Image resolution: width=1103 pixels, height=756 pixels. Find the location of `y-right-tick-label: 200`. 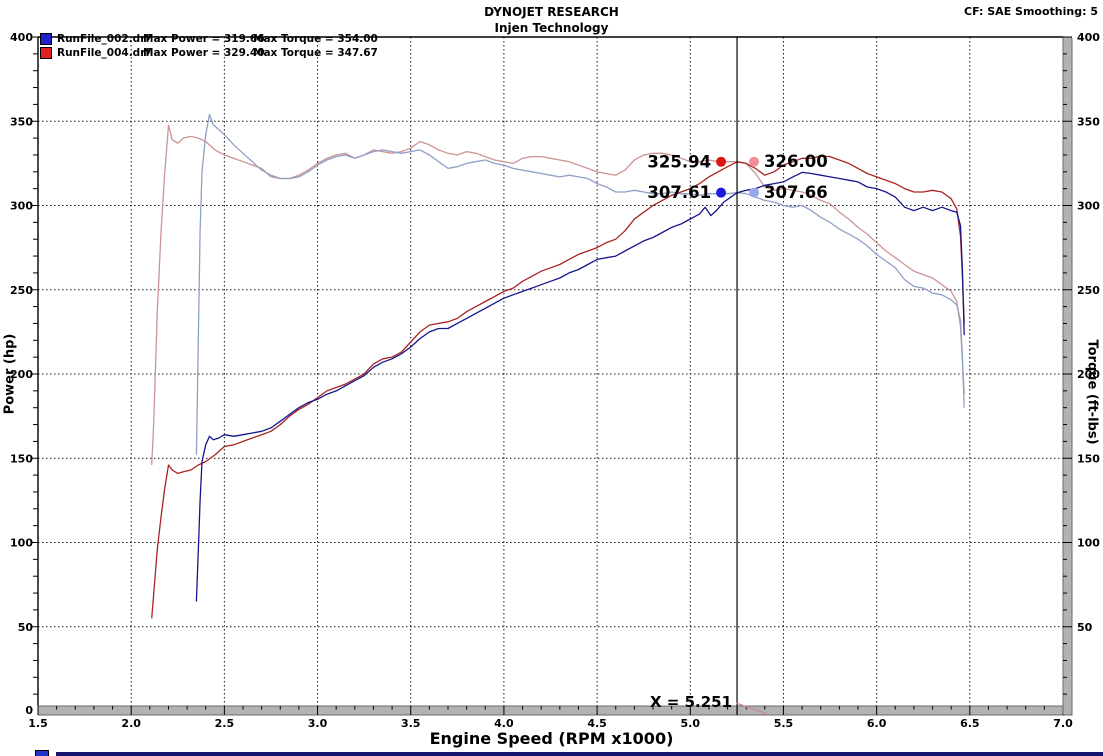

y-right-tick-label: 200 is located at coordinates (1088, 374).